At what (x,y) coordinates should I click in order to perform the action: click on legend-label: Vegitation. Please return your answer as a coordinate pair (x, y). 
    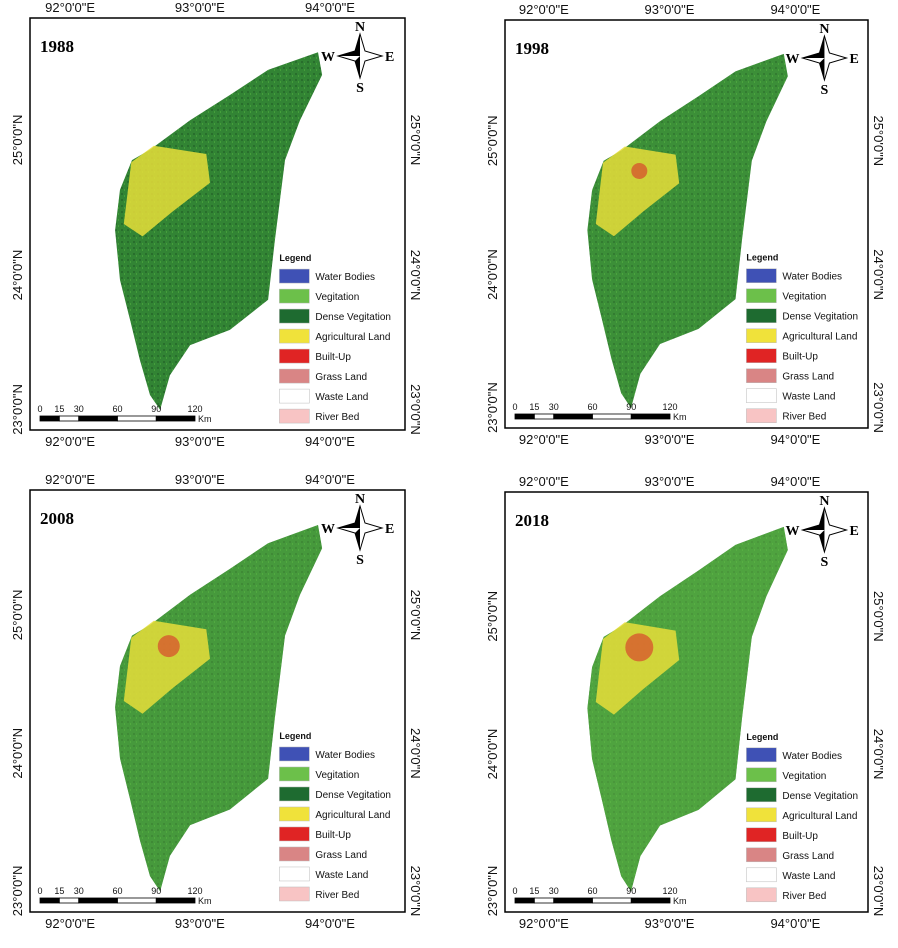
    Looking at the image, I should click on (337, 775).